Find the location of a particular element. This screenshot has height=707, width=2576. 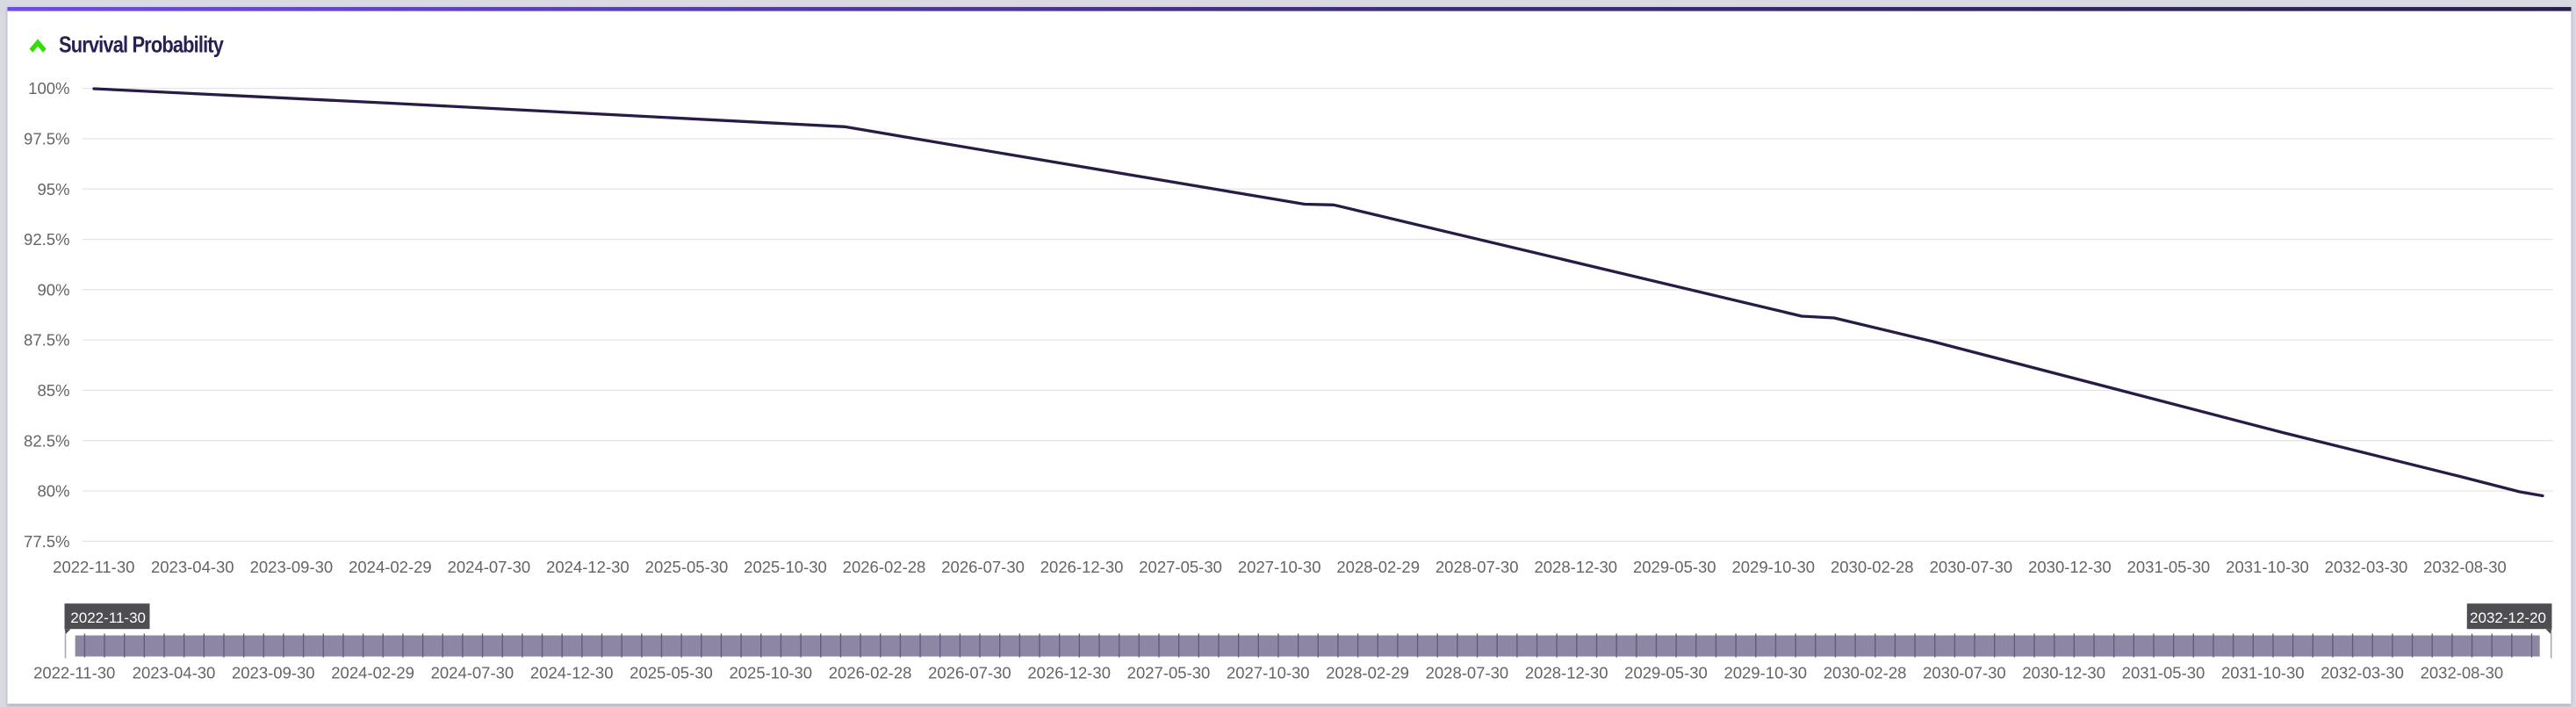

svg-text: 100% is located at coordinates (48, 88).